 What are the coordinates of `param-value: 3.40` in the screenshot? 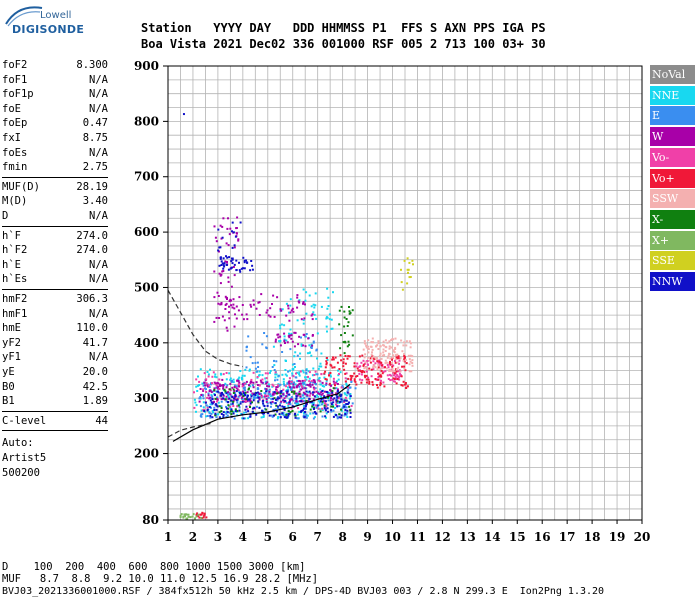 It's located at (95, 201).